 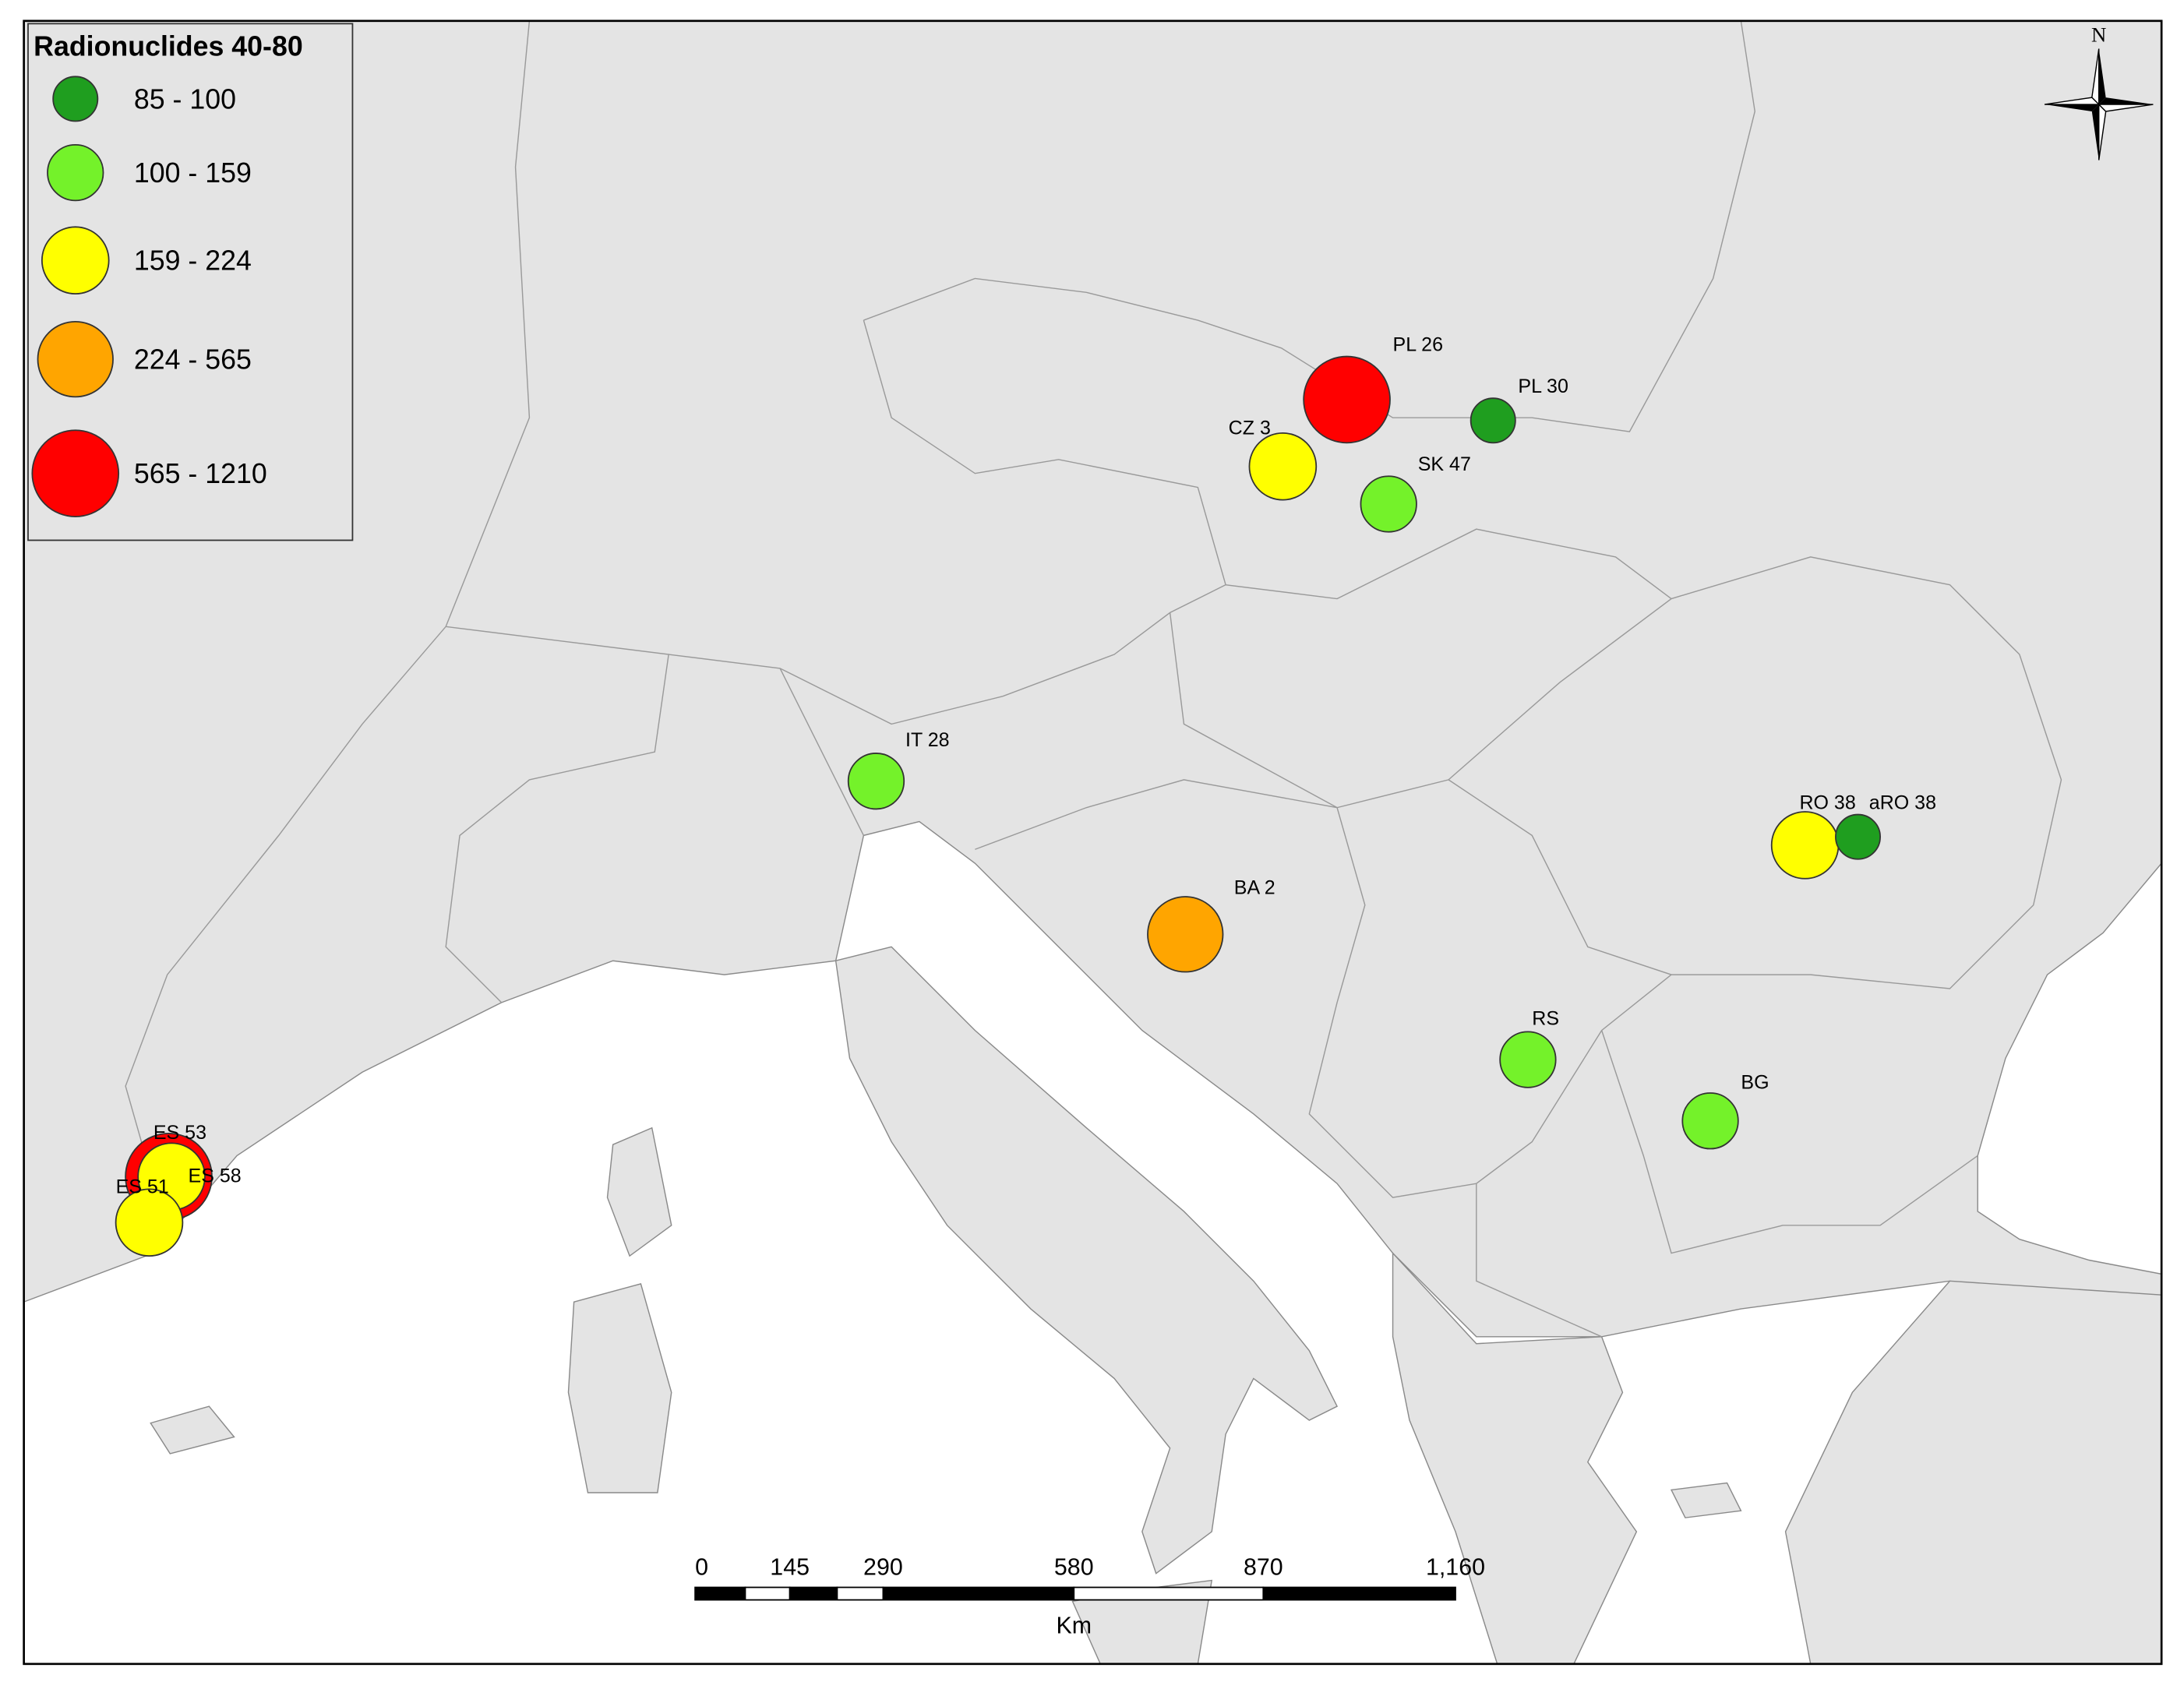 I want to click on site-label: PL 30, so click(x=1543, y=386).